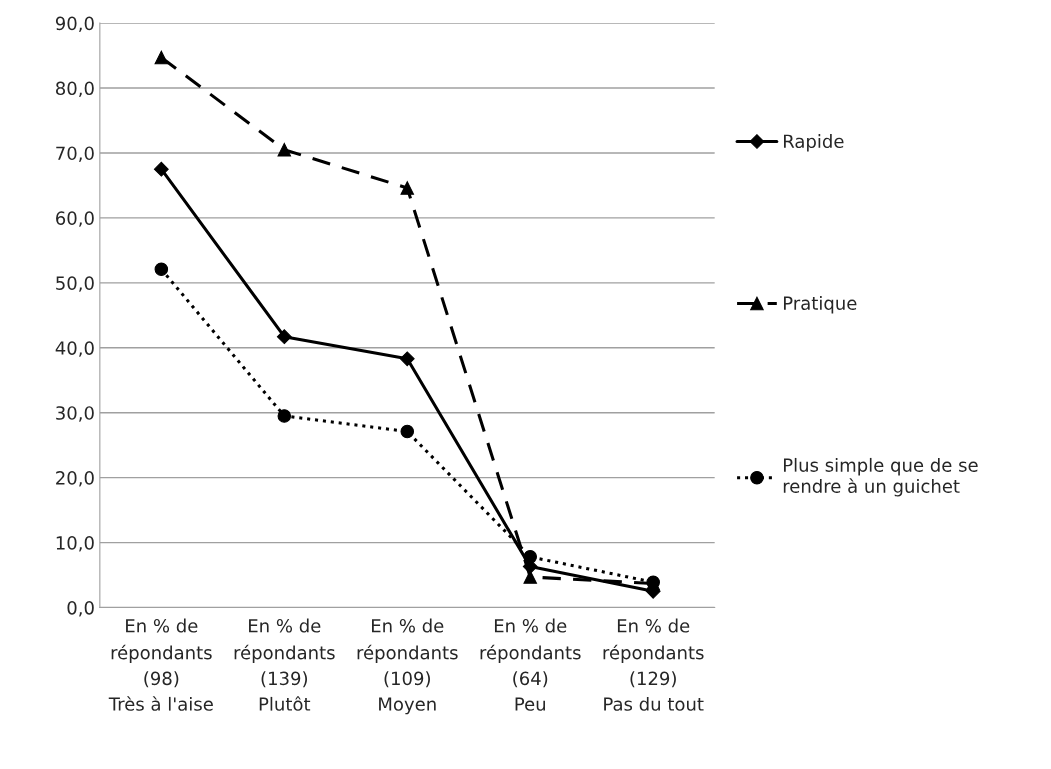 Image resolution: width=1051 pixels, height=769 pixels. What do you see at coordinates (75, 284) in the screenshot?
I see `y-tick-label: 50,0` at bounding box center [75, 284].